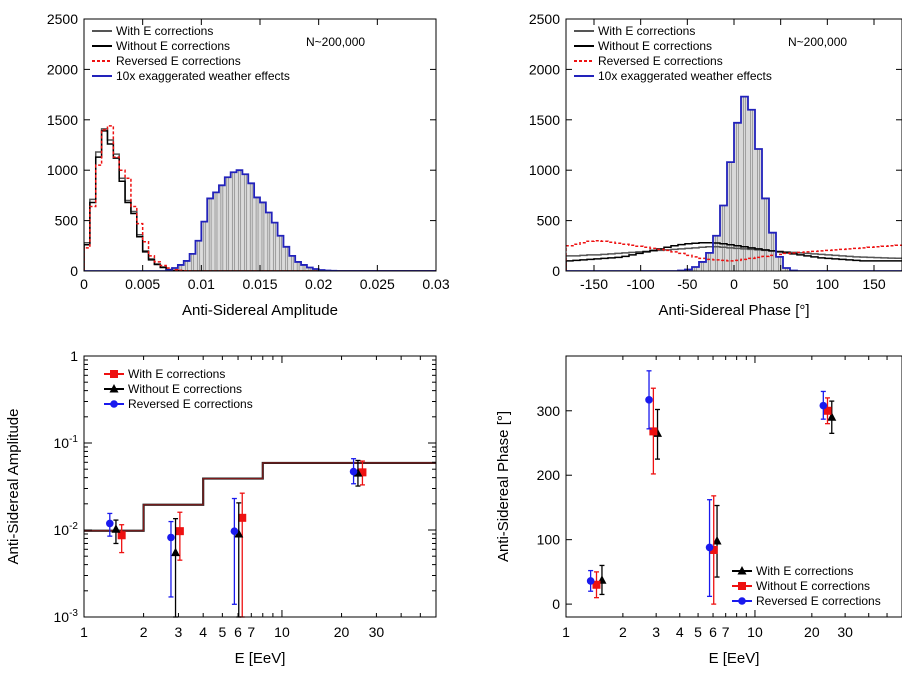  What do you see at coordinates (549, 411) in the screenshot?
I see `y-tick-label-3-3: 300` at bounding box center [549, 411].